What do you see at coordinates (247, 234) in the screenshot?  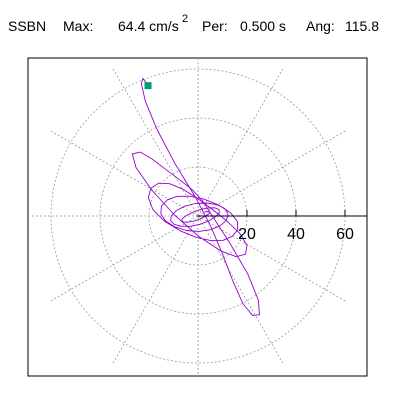 I see `radial-tick-label-0: 20` at bounding box center [247, 234].